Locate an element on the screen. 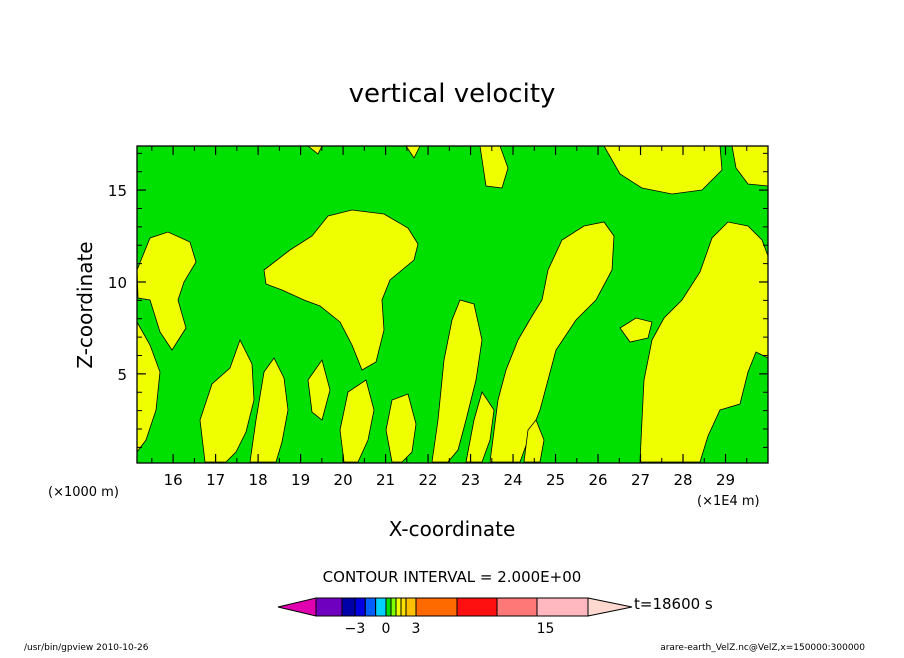 The height and width of the screenshot is (658, 904). colorbar-tick-label: 3 is located at coordinates (416, 629).